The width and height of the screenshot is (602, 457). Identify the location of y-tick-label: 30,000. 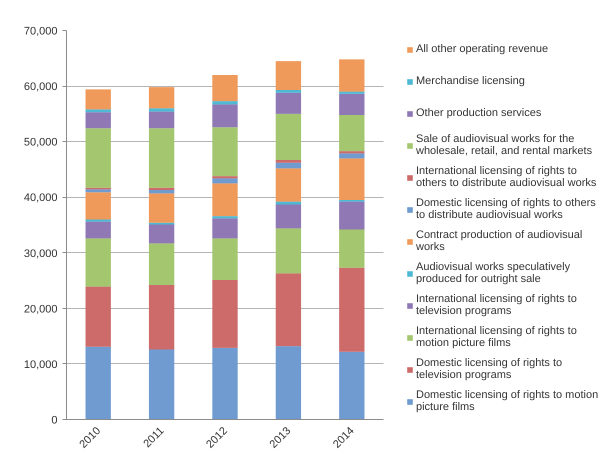
(41, 254).